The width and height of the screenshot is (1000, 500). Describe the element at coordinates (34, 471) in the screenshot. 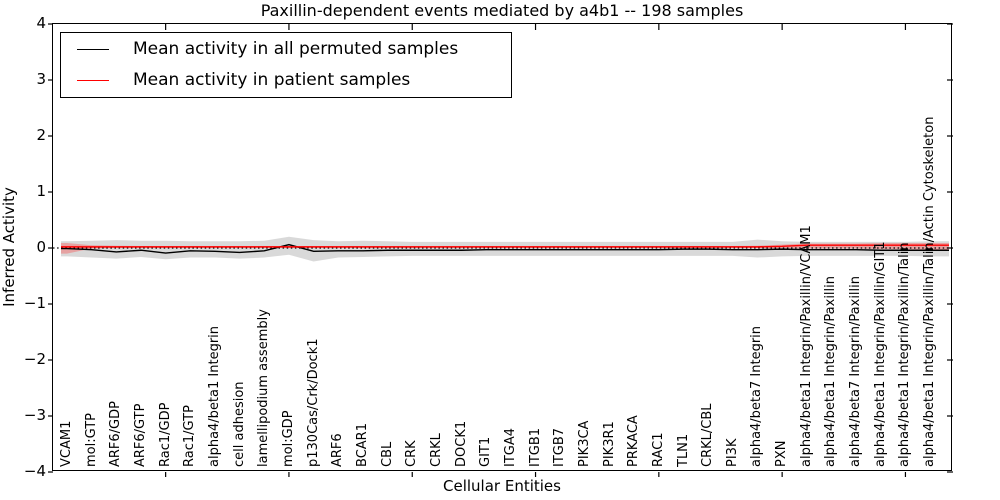

I see `y-tick-label: −4` at that location.